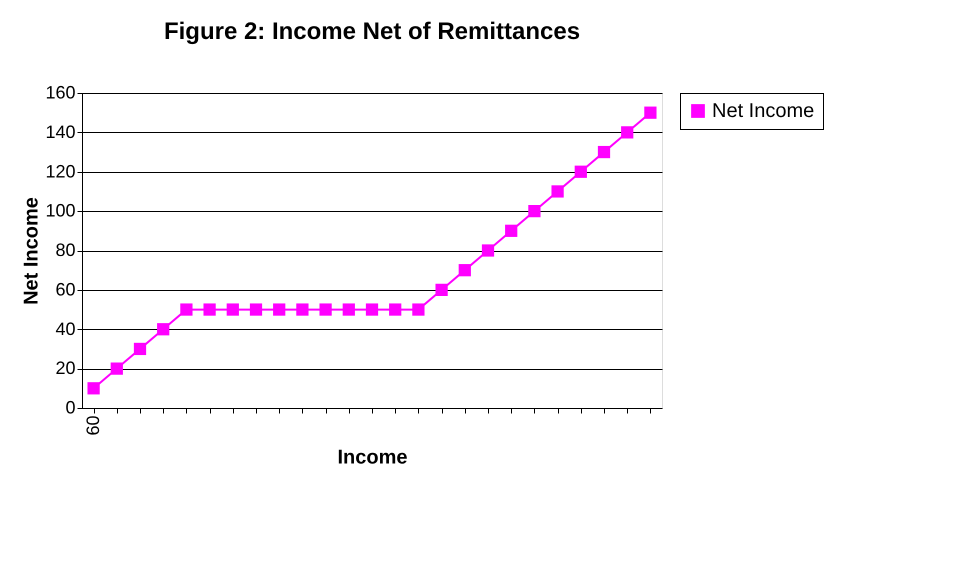  I want to click on legend-label: Net Income, so click(763, 111).